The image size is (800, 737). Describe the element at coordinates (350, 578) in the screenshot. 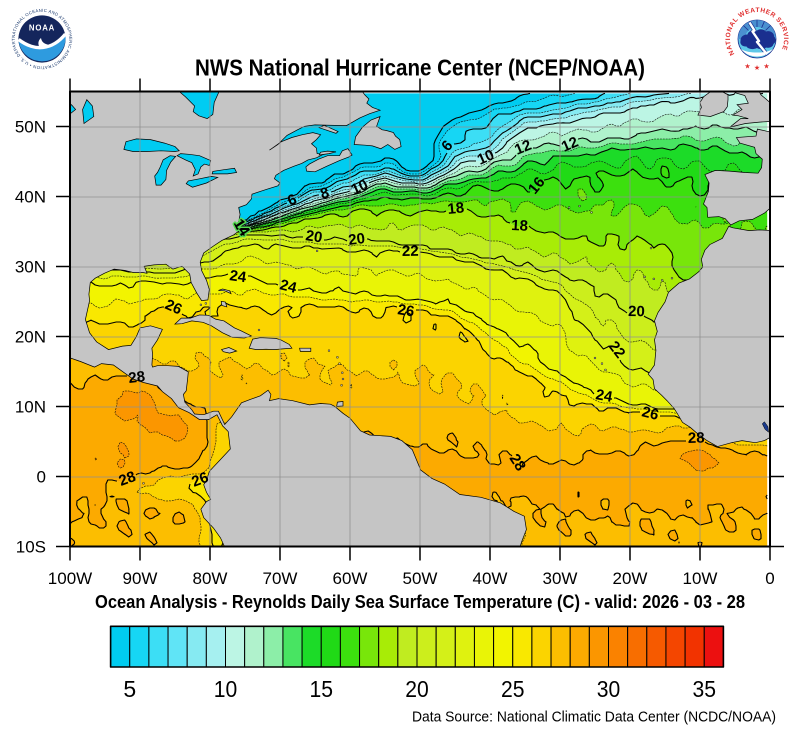

I see `svg-text: 60W` at that location.